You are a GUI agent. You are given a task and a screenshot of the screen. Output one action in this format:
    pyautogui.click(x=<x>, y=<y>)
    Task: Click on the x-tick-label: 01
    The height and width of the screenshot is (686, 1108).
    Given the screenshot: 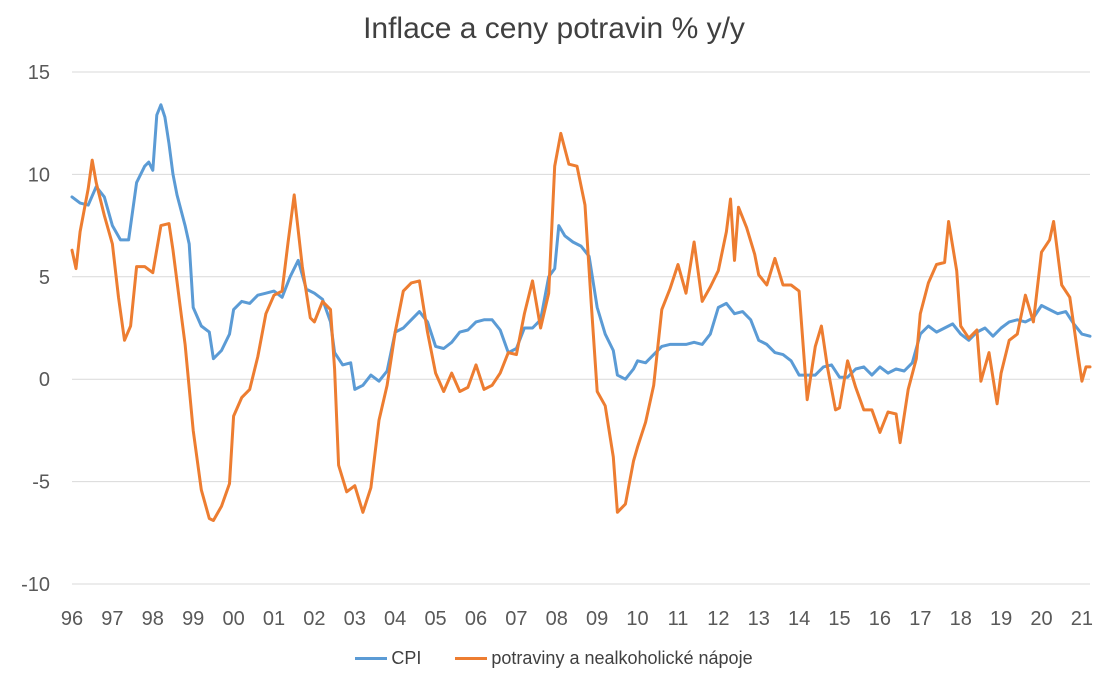 What is the action you would take?
    pyautogui.click(x=274, y=619)
    